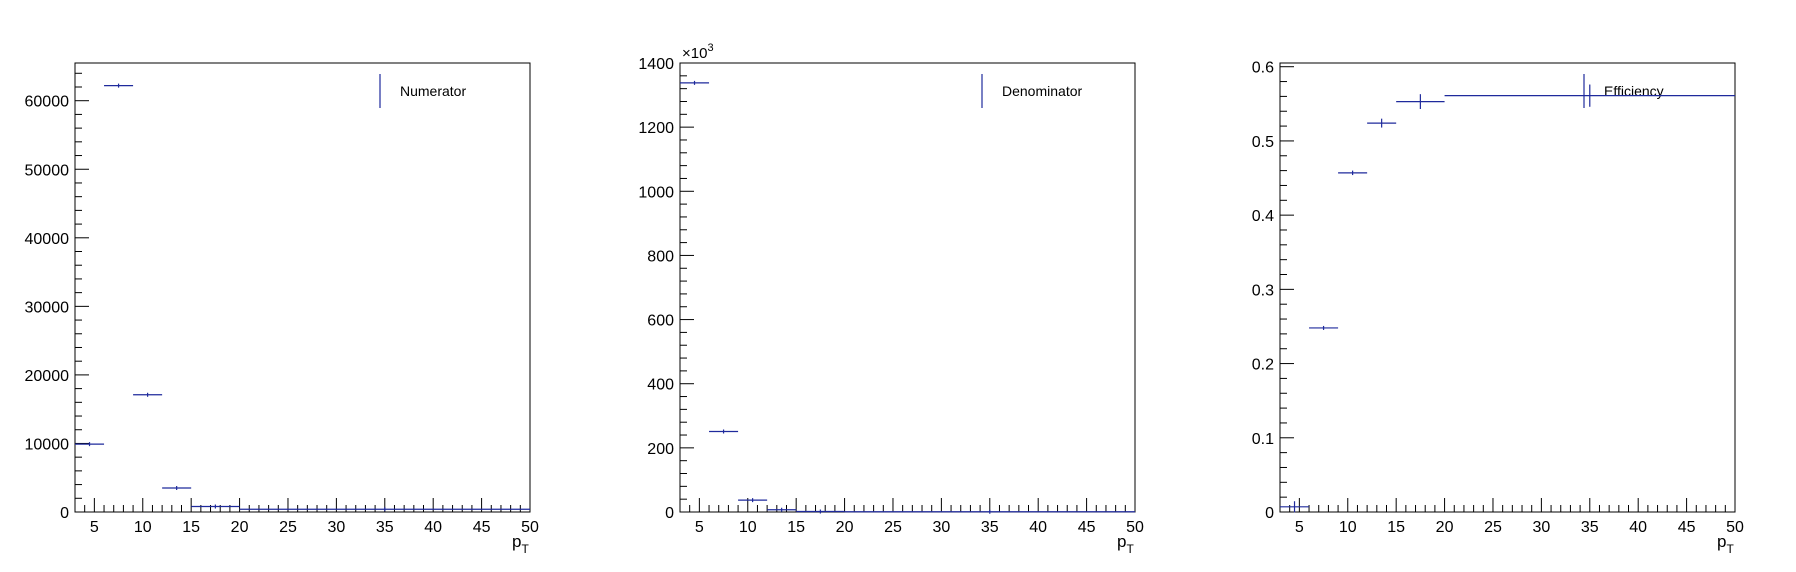  I want to click on y-tick-label: 10000, so click(47, 444).